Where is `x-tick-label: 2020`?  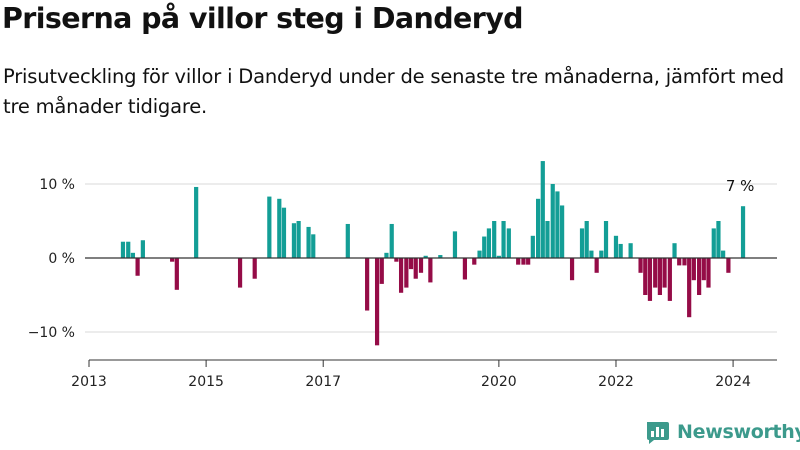
x-tick-label: 2020 is located at coordinates (499, 382).